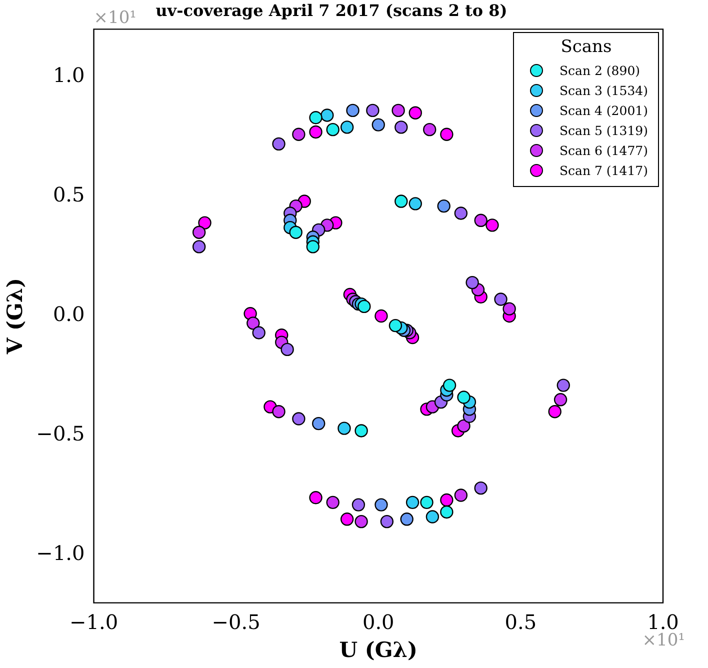 The height and width of the screenshot is (668, 708). What do you see at coordinates (520, 622) in the screenshot?
I see `x-tick-label: 0.5` at bounding box center [520, 622].